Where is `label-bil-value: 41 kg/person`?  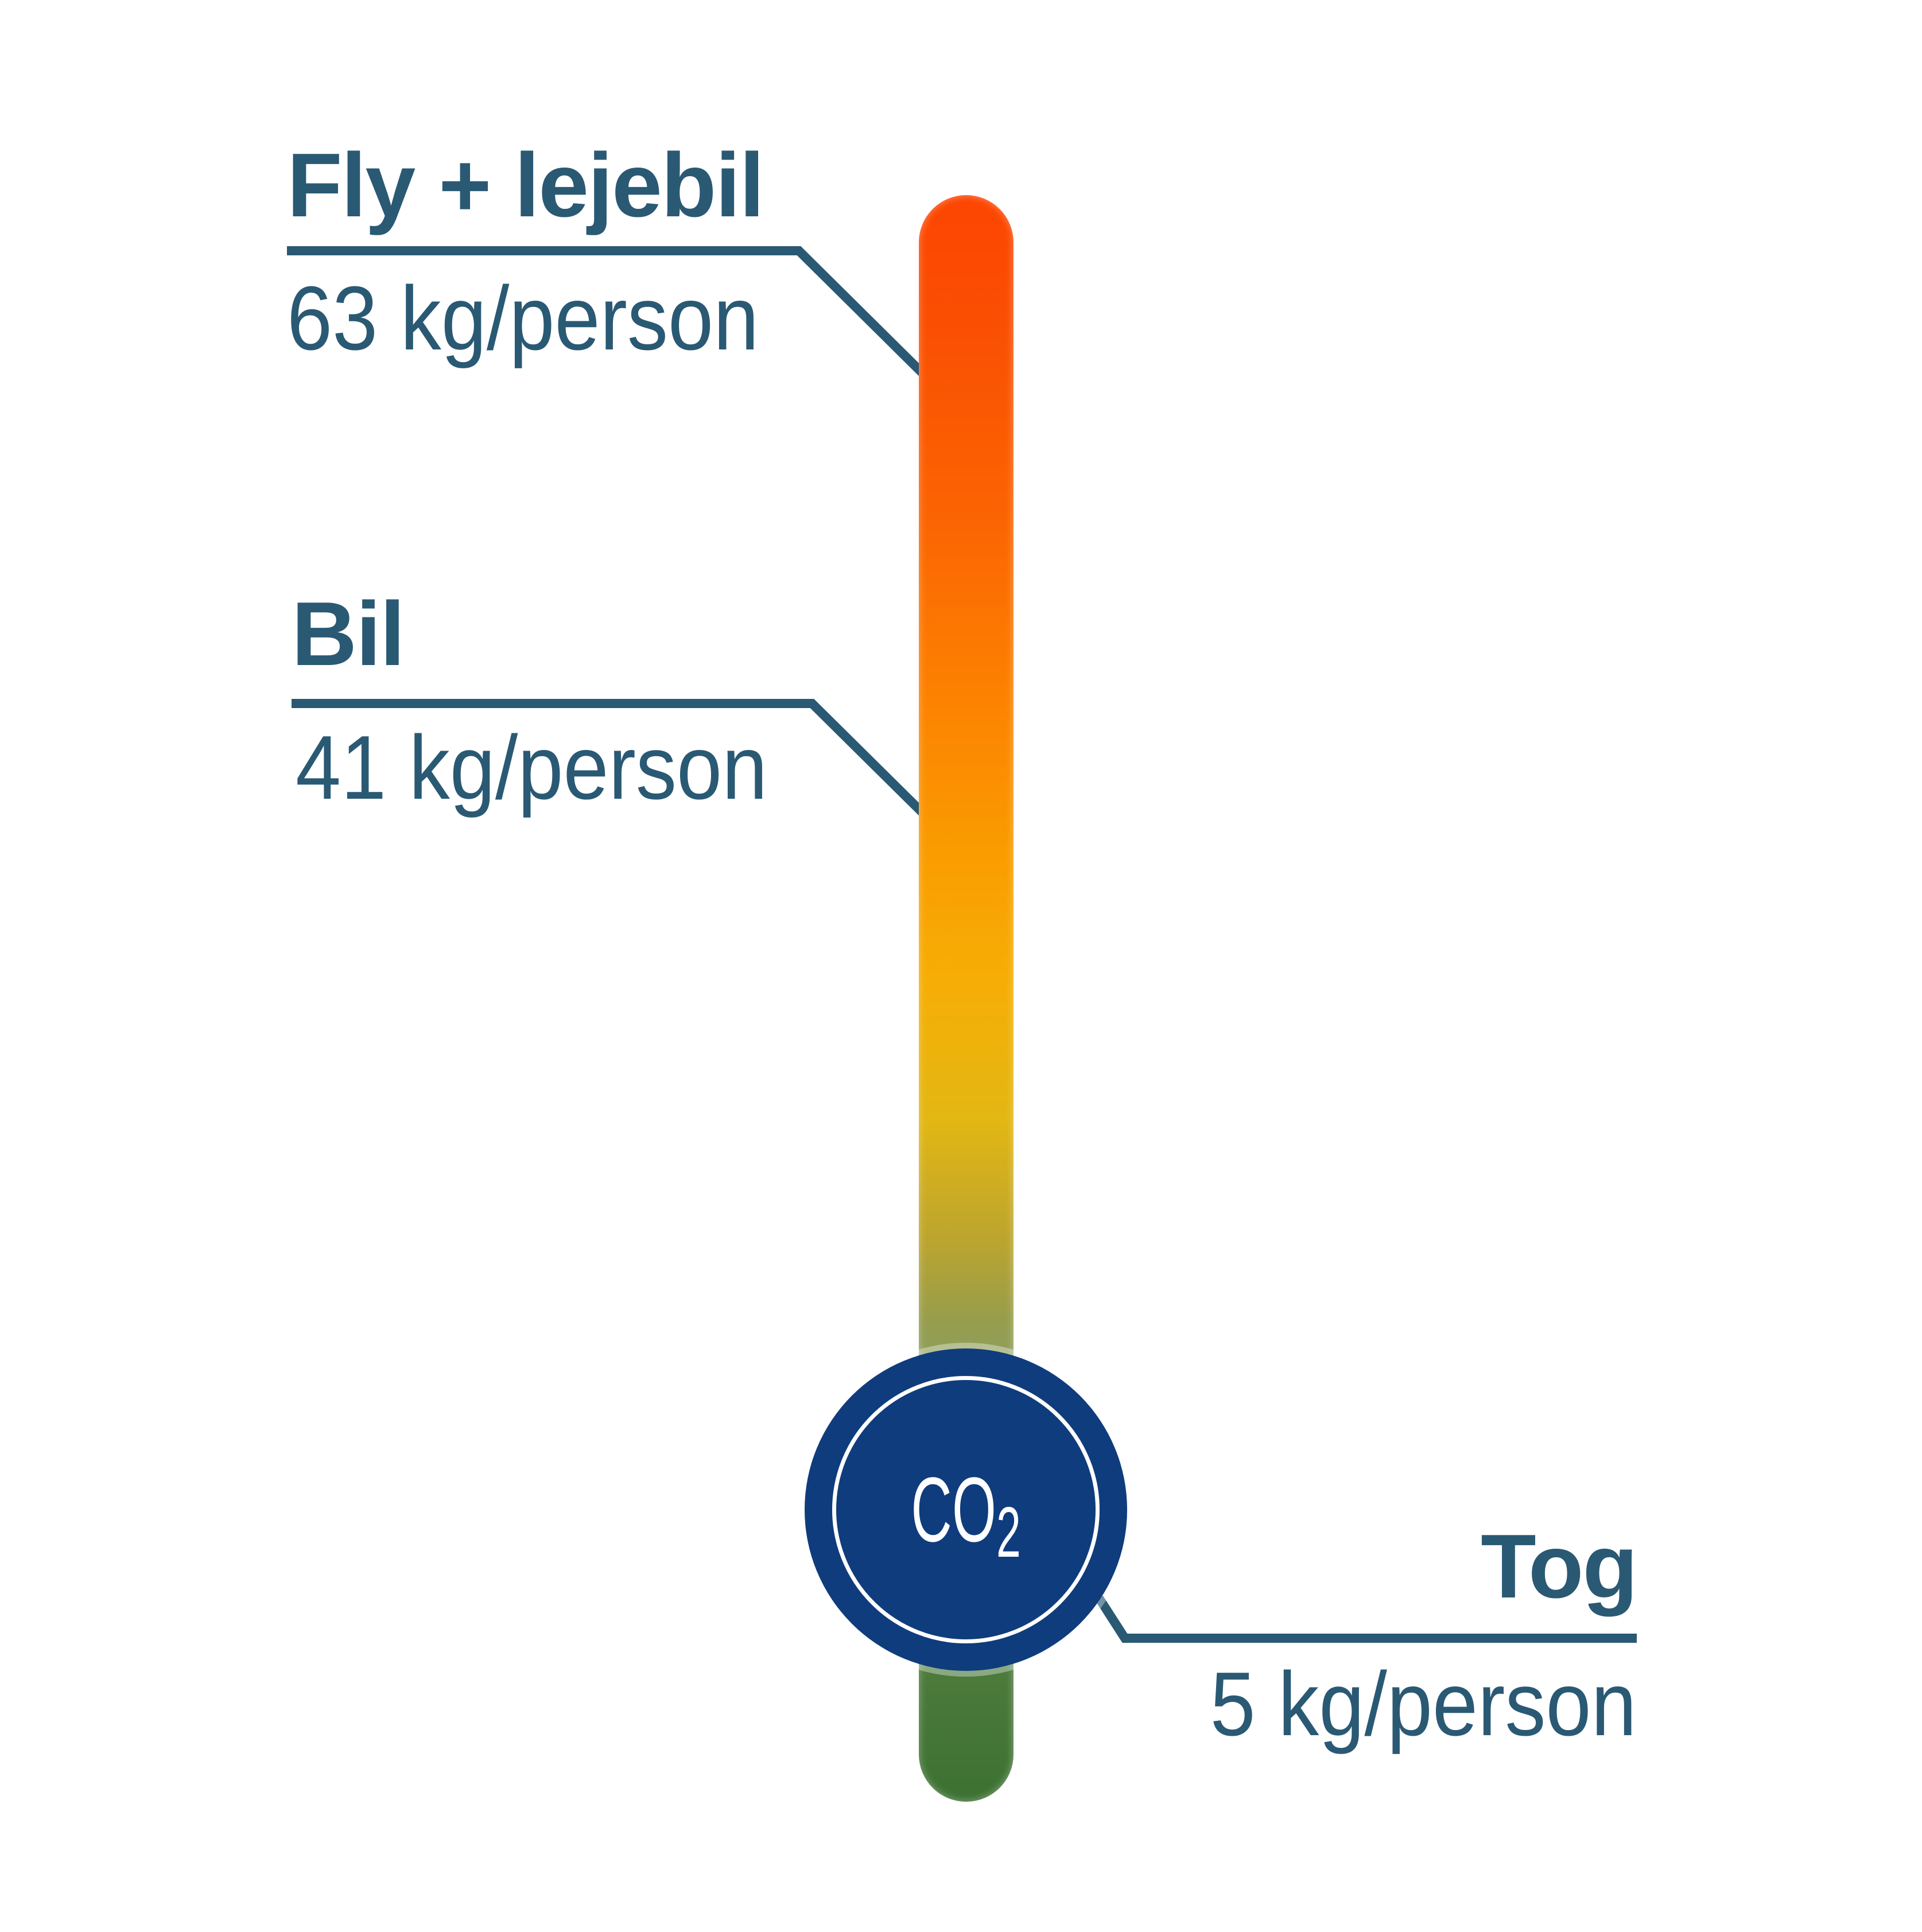
label-bil-value: 41 kg/person is located at coordinates (558, 768).